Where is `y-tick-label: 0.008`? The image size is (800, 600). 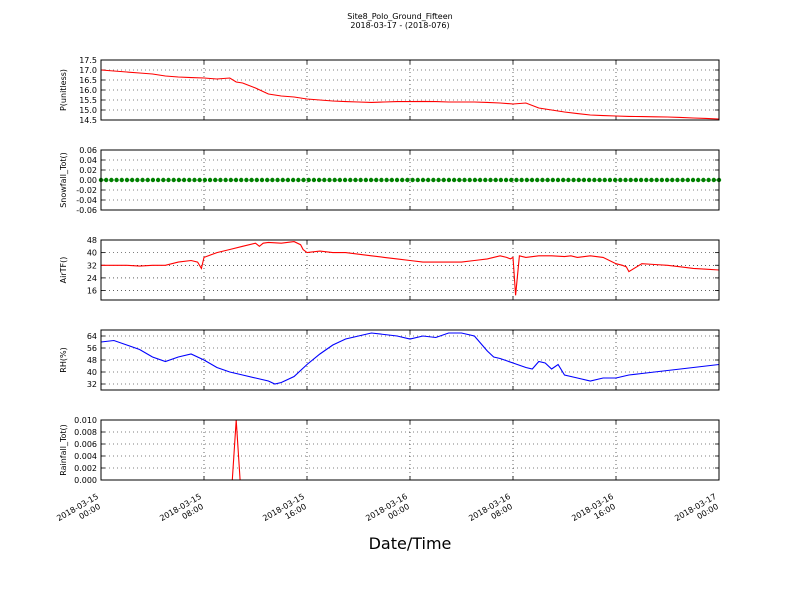 y-tick-label: 0.008 is located at coordinates (85, 432).